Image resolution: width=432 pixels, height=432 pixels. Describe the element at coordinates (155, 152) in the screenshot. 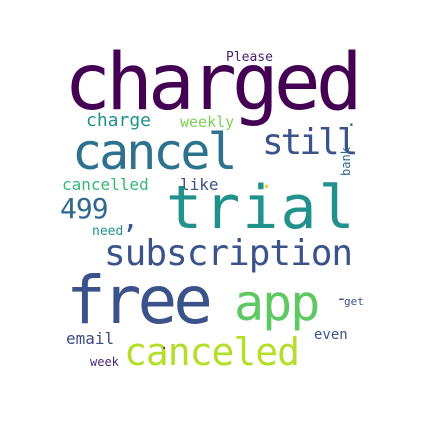

I see `word-cancel: cancel` at that location.